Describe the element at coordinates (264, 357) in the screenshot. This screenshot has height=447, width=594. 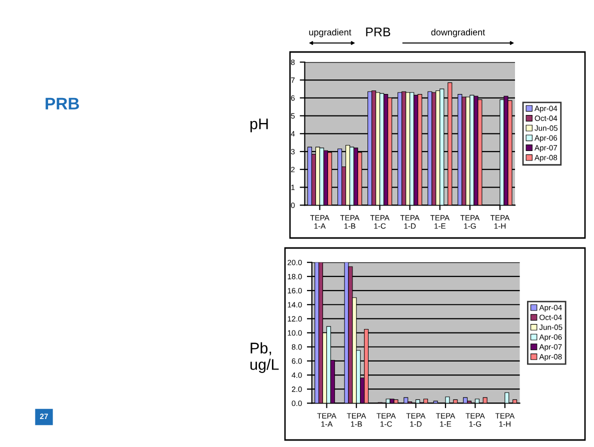
I see `y-axis-title: Pb, ug/L` at that location.